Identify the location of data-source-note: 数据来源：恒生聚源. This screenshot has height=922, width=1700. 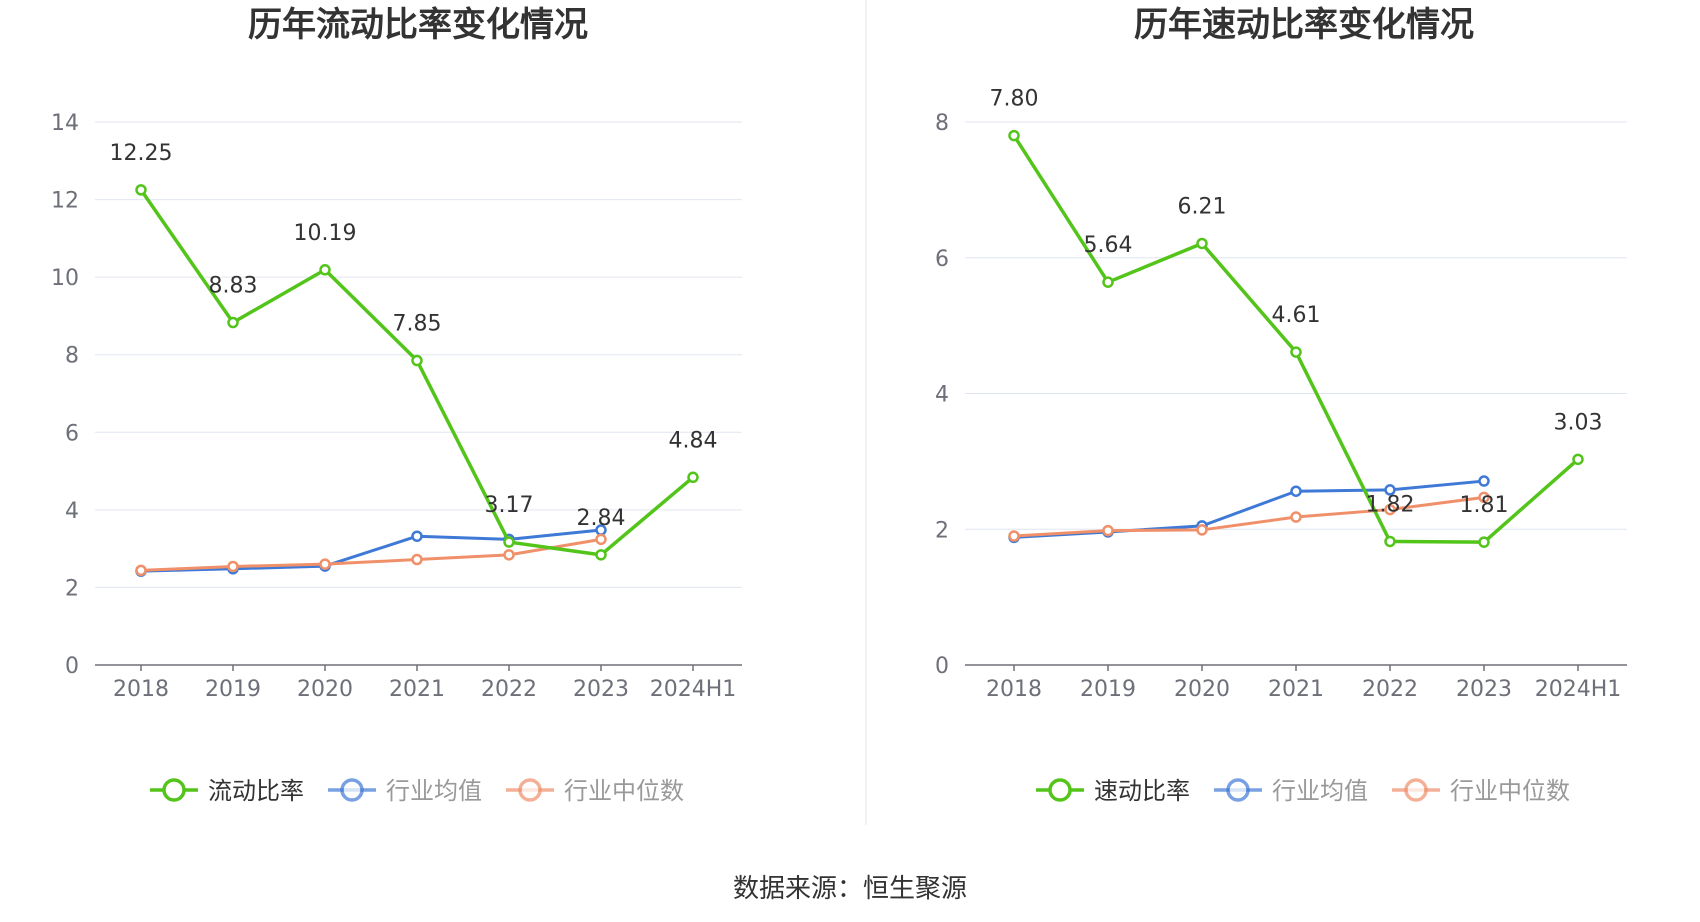
(849, 889).